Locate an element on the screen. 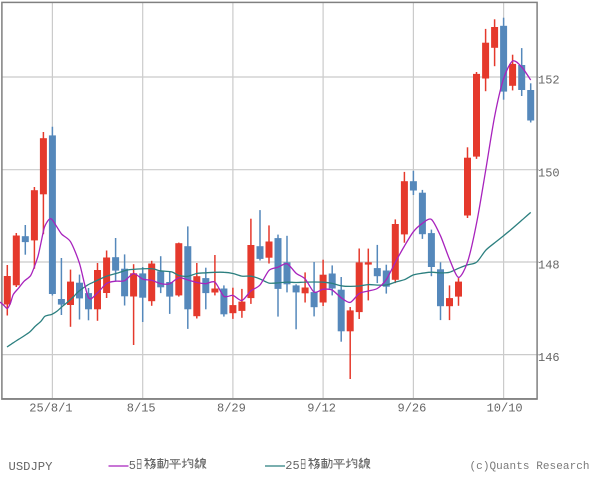 The height and width of the screenshot is (480, 600). svg-text: 9/12 is located at coordinates (321, 409).